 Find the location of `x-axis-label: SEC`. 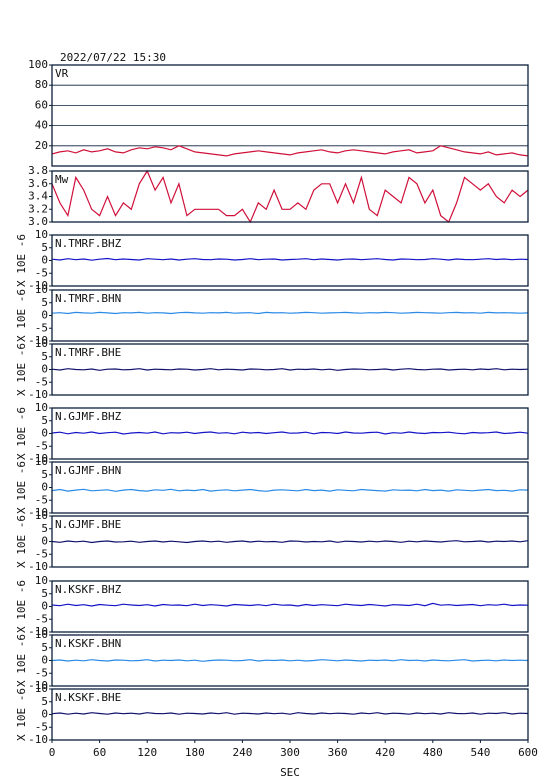

x-axis-label: SEC is located at coordinates (290, 772).